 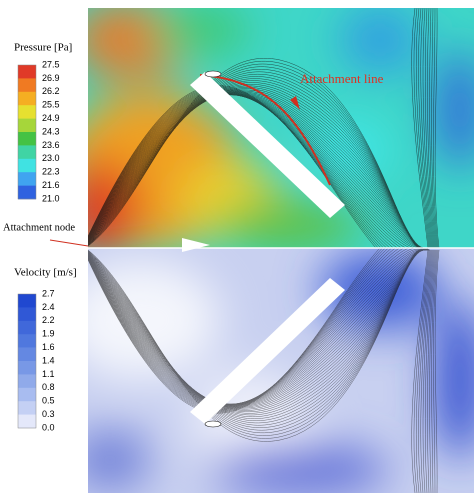 What do you see at coordinates (265, 130) in the screenshot?
I see `attachment-curve` at bounding box center [265, 130].